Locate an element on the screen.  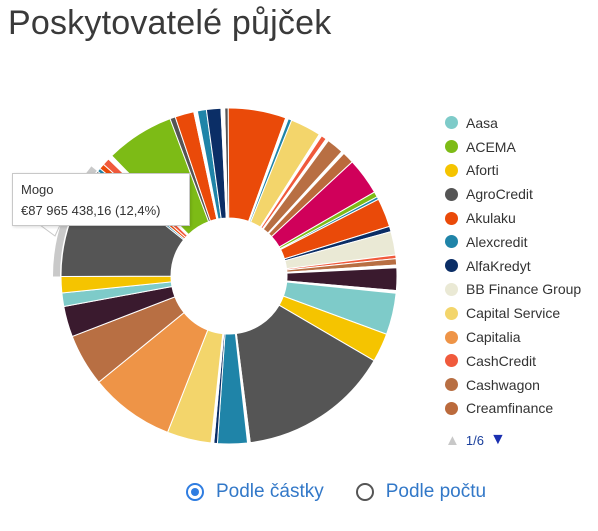
legend-pagination: ▲ 1/6 ▼ is located at coordinates (475, 440).